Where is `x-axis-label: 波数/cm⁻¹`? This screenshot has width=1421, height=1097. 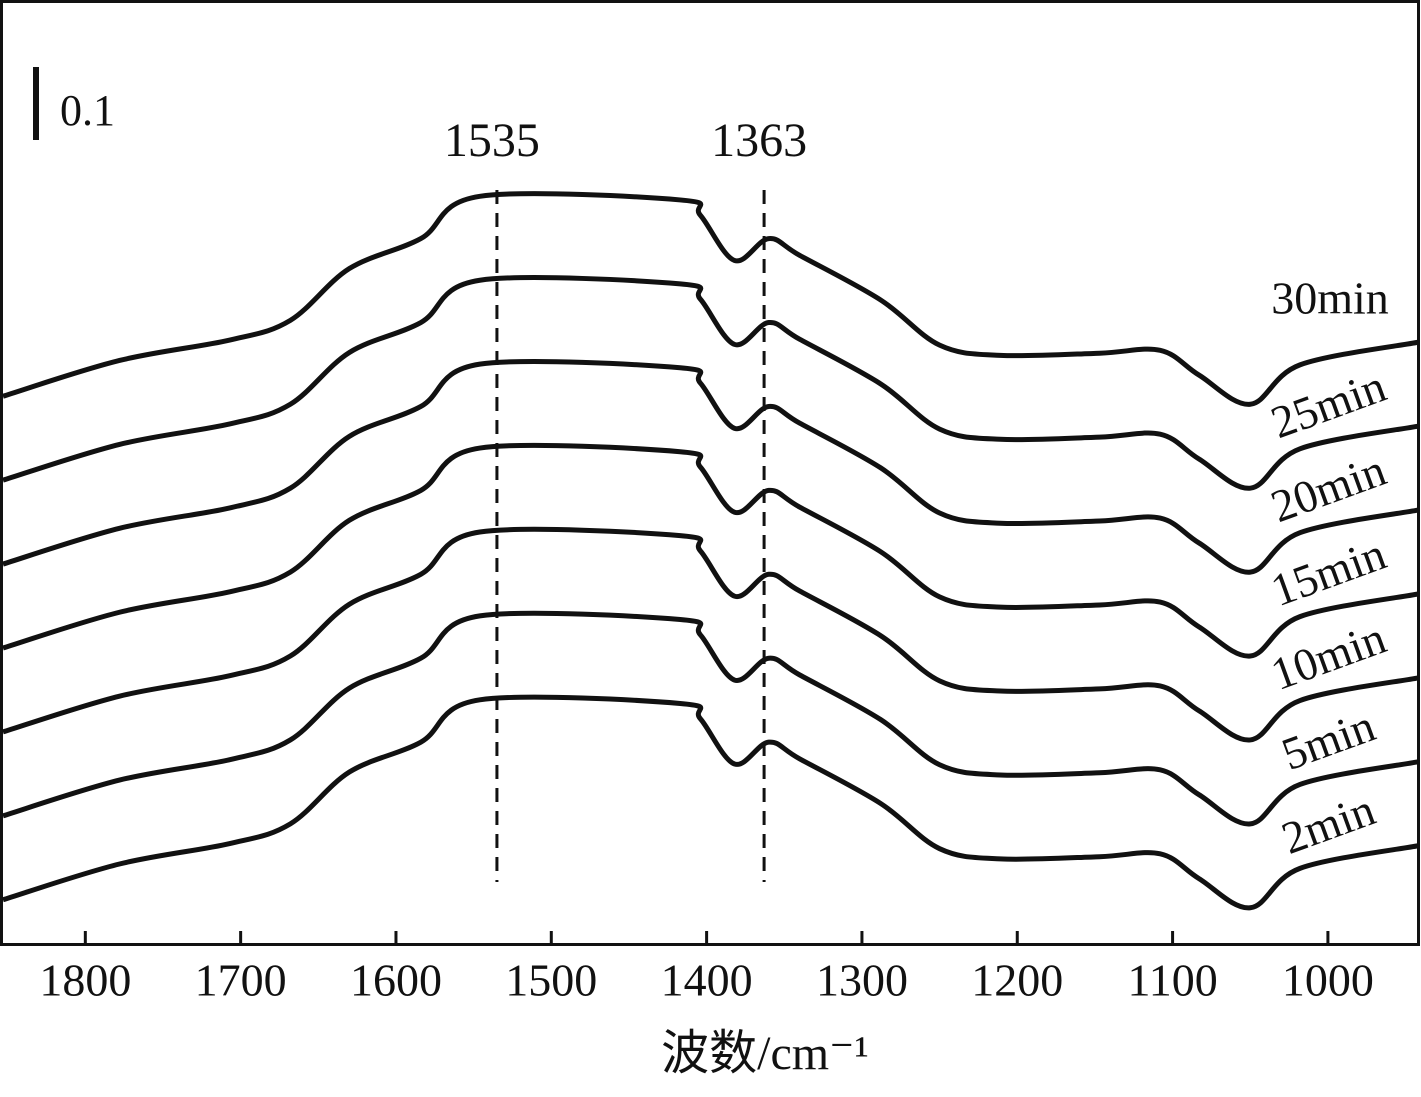
x-axis-label: 波数/cm⁻¹ is located at coordinates (765, 1053).